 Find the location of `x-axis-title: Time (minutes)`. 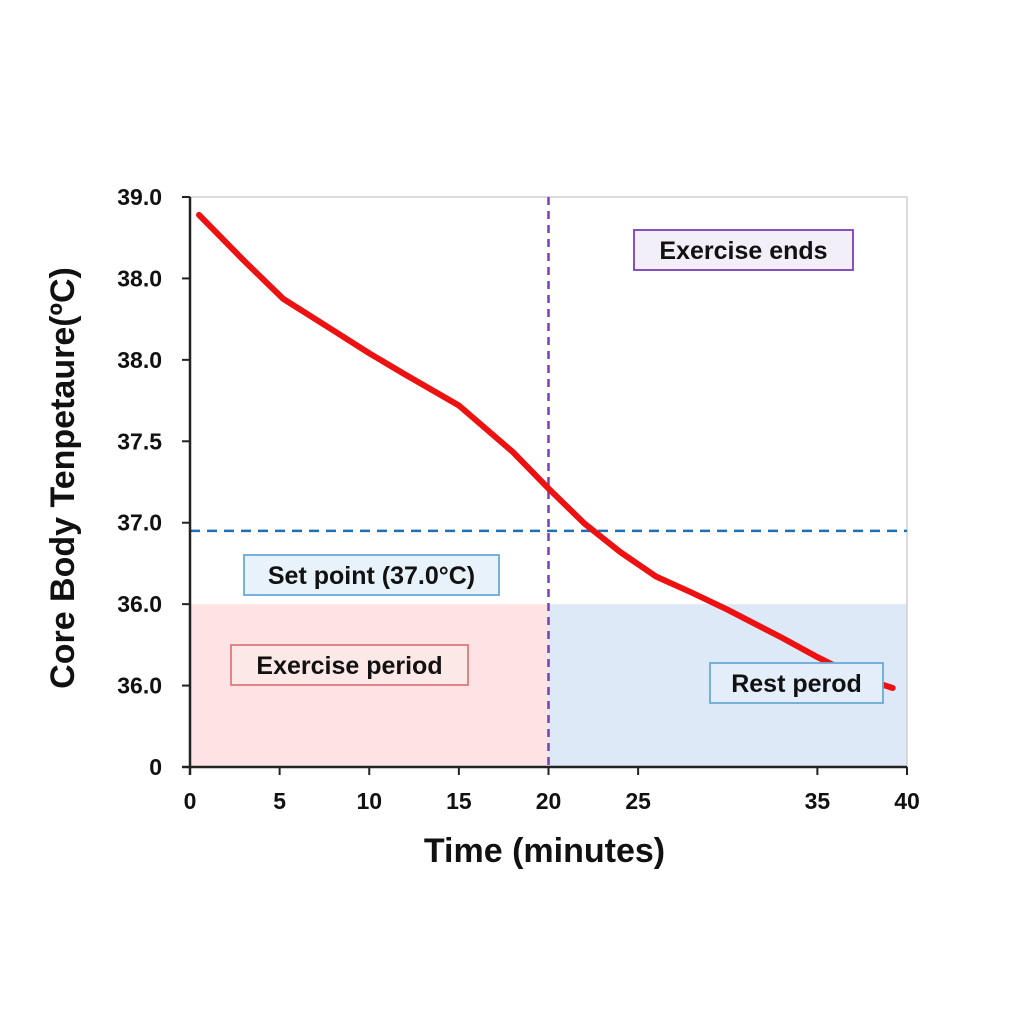

x-axis-title: Time (minutes) is located at coordinates (544, 851).